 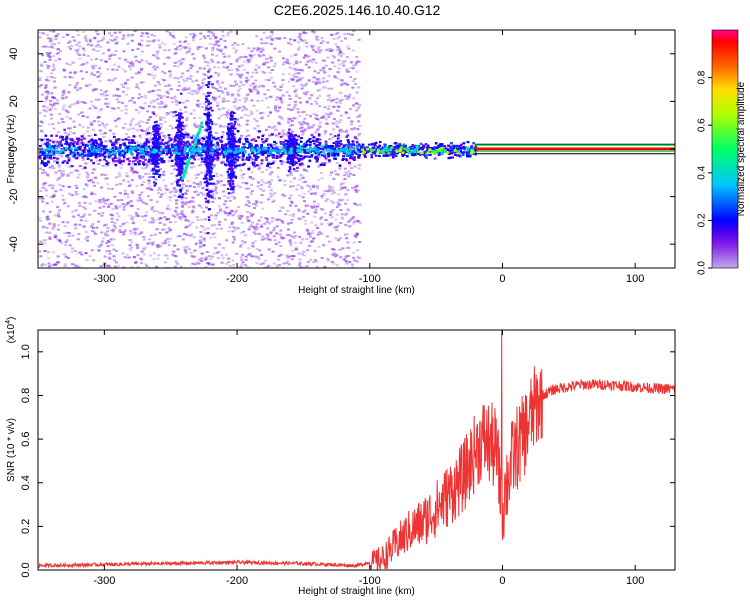 What do you see at coordinates (741, 148) in the screenshot?
I see `colorbar-label: Normalized spectral amplitude` at bounding box center [741, 148].